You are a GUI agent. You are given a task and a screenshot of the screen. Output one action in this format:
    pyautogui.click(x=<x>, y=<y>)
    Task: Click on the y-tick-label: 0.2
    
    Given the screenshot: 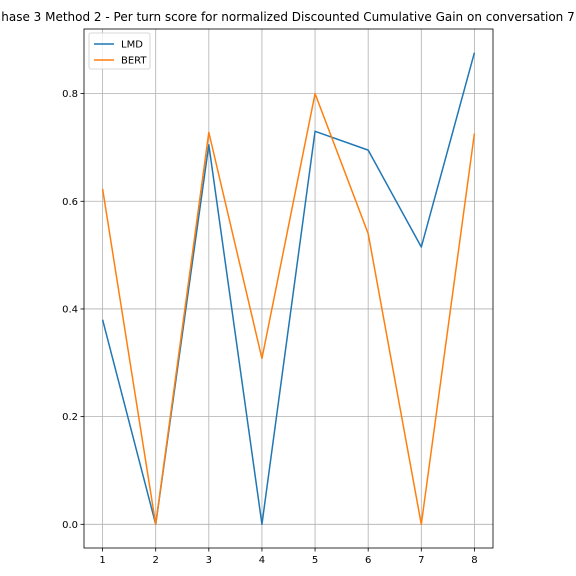 What is the action you would take?
    pyautogui.click(x=70, y=417)
    